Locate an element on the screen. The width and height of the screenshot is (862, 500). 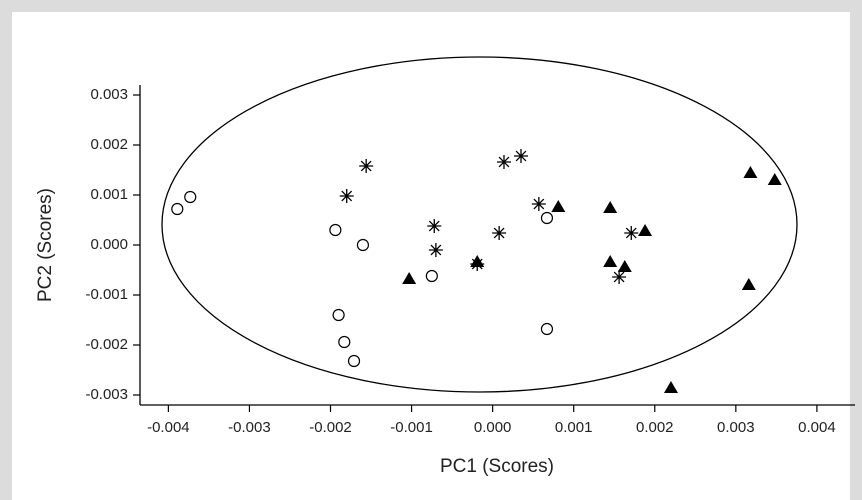
x-tick-label: 0.003 is located at coordinates (736, 427).